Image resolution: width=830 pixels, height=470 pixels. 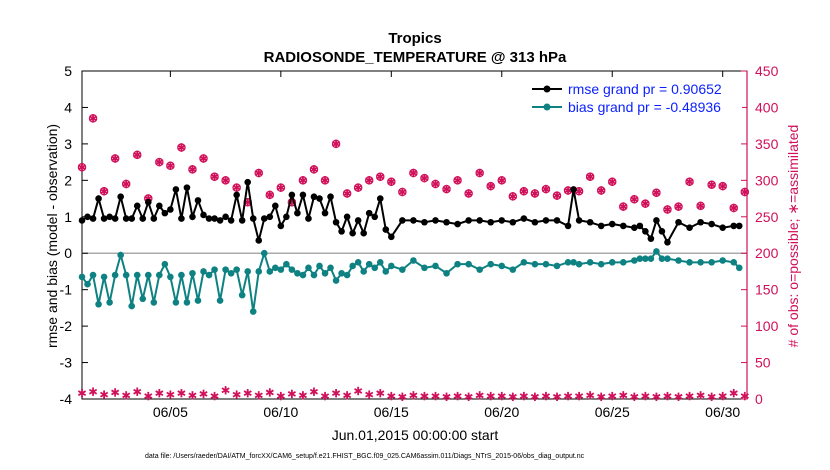 What do you see at coordinates (767, 326) in the screenshot?
I see `y2-tick-label: 100` at bounding box center [767, 326].